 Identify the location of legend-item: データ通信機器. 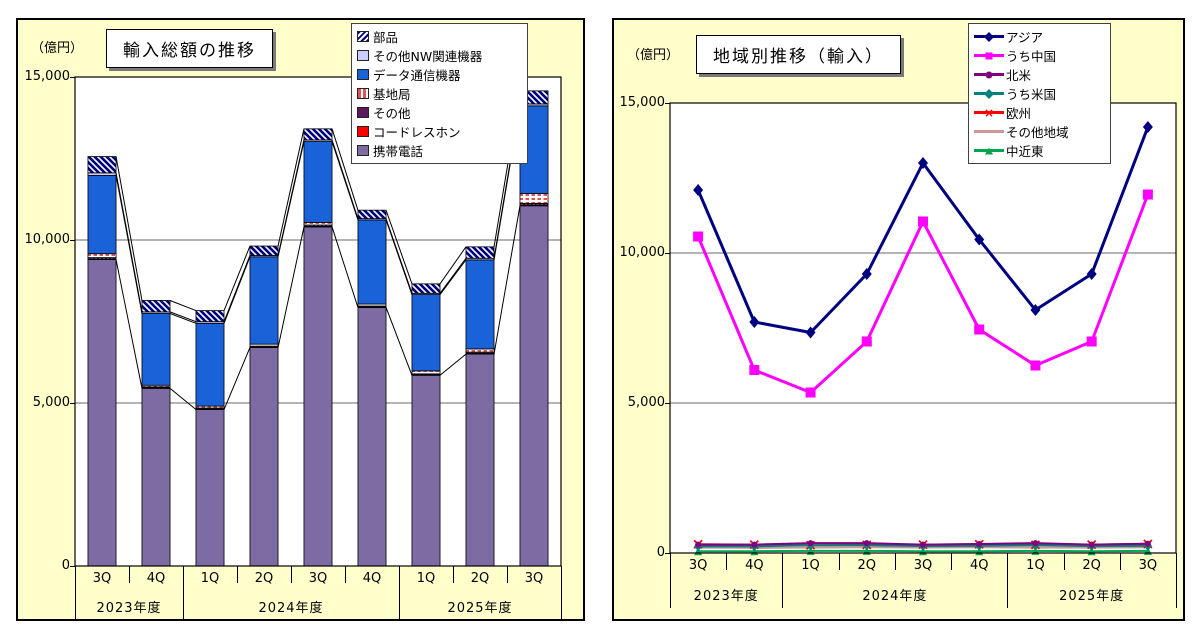
(439, 74).